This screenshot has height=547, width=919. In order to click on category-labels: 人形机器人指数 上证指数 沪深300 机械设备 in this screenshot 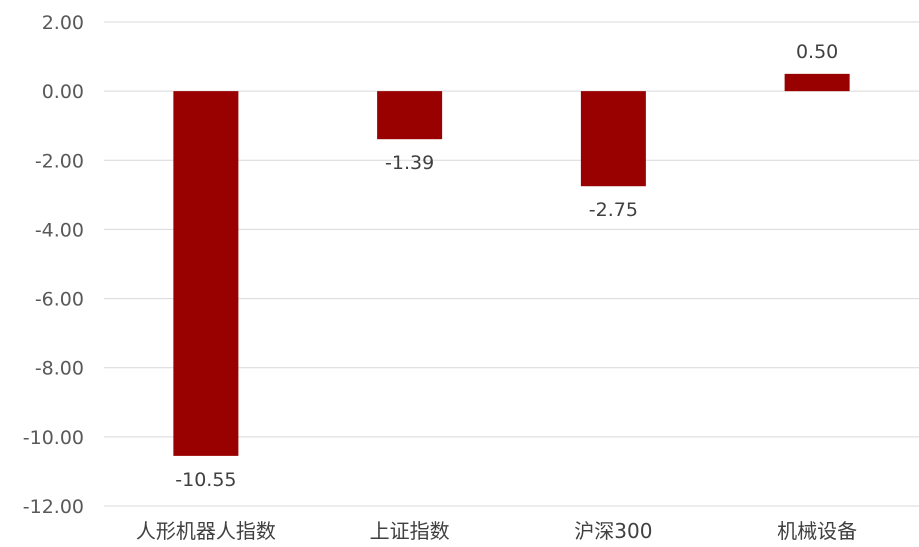, I will do `click(496, 531)`.